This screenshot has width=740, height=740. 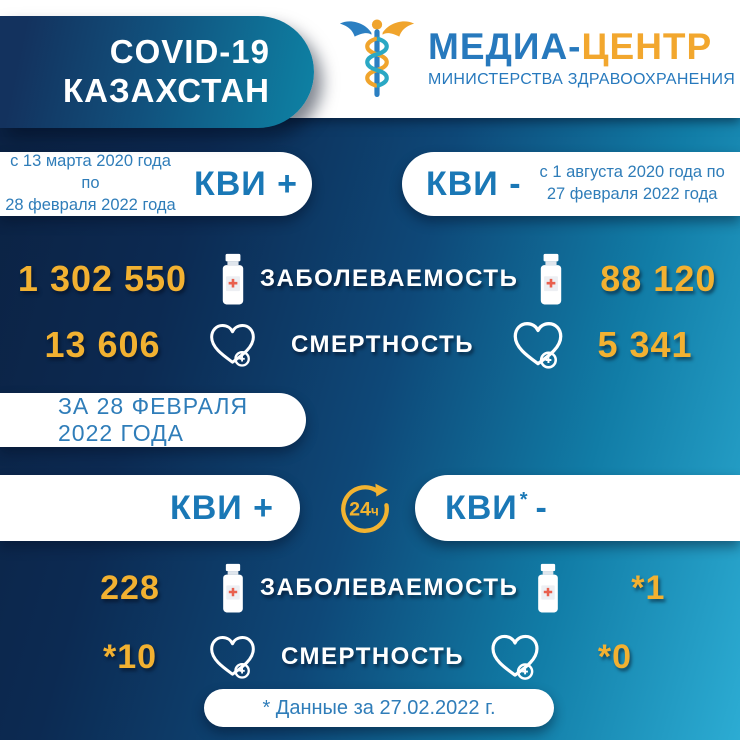 I want to click on cycle-unit: ч, so click(x=375, y=511).